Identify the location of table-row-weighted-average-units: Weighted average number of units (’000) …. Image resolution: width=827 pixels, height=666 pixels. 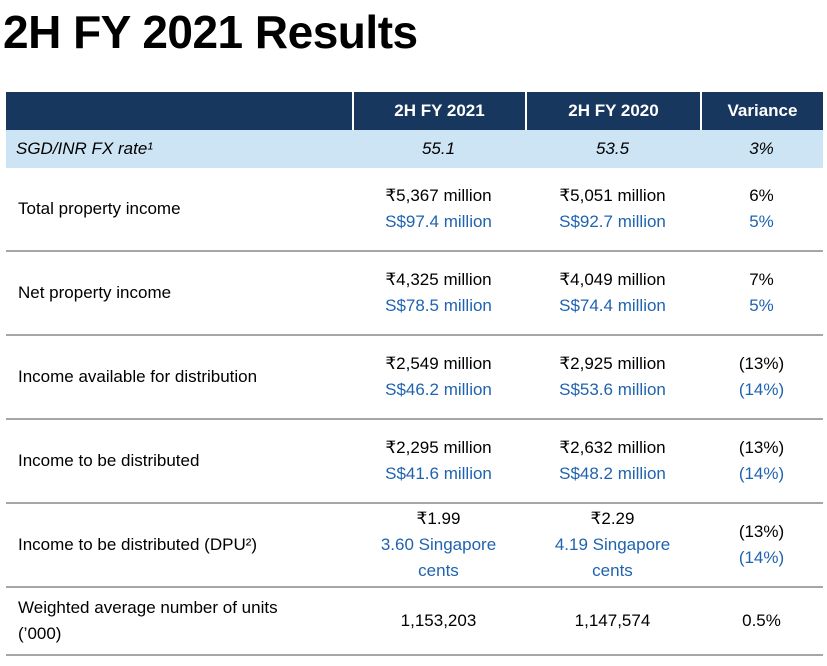
(414, 622).